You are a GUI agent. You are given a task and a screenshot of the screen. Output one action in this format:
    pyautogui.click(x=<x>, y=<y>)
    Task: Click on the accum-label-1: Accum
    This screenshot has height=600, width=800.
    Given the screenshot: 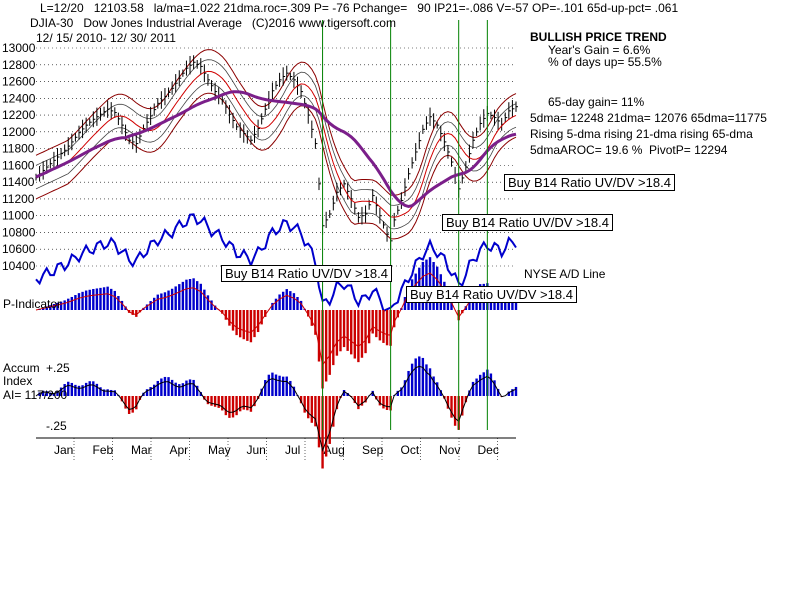 What is the action you would take?
    pyautogui.click(x=21, y=368)
    